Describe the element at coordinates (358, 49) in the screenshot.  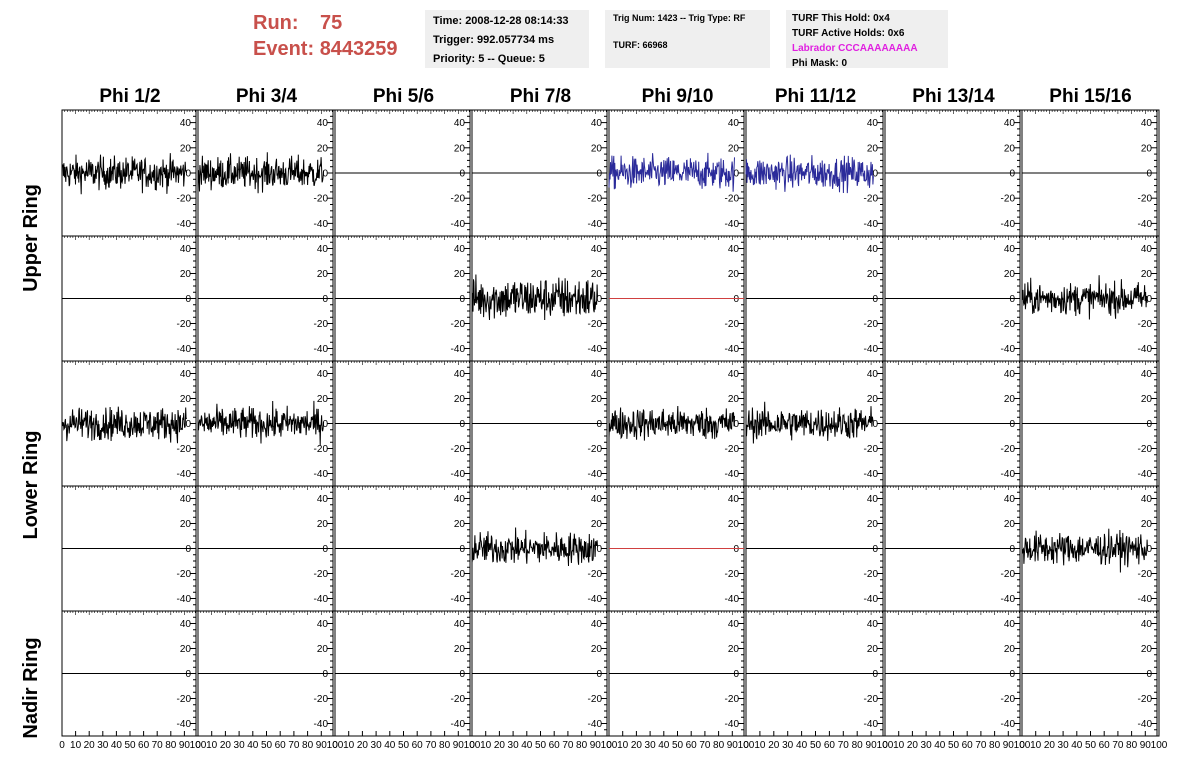
I see `event-value: 8443259` at that location.